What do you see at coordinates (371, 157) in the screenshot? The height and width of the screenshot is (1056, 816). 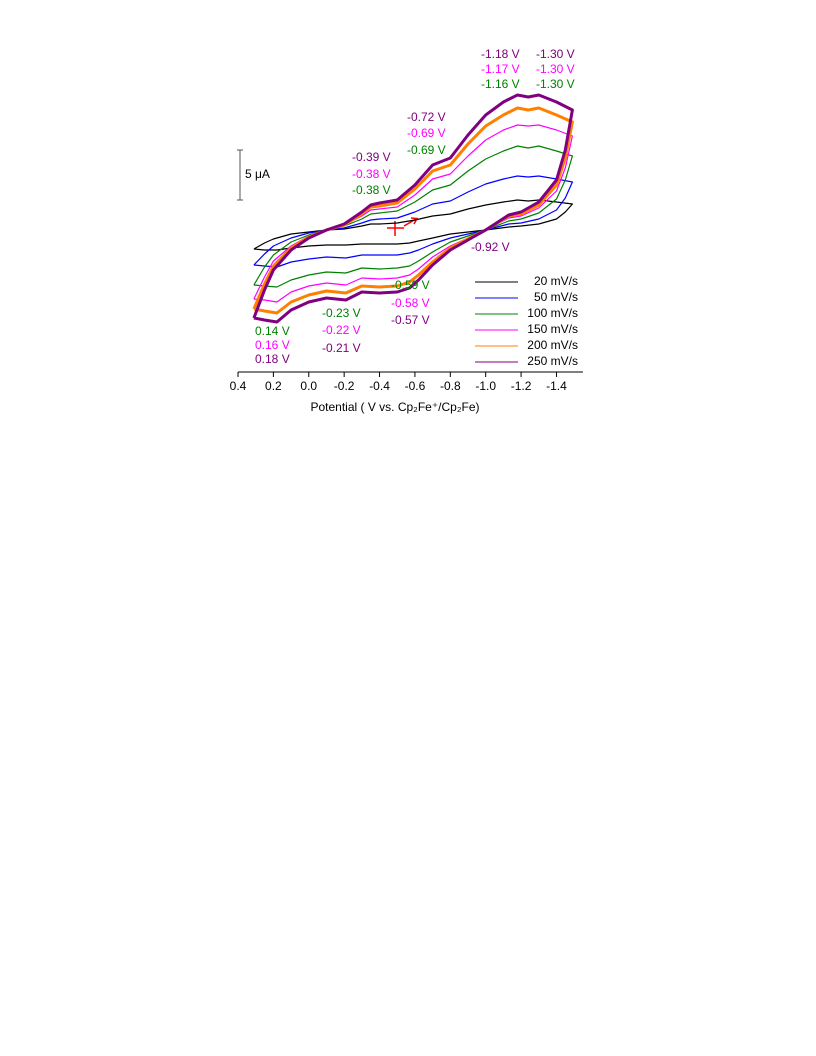 I see `peak-annotation: -0.39 V` at bounding box center [371, 157].